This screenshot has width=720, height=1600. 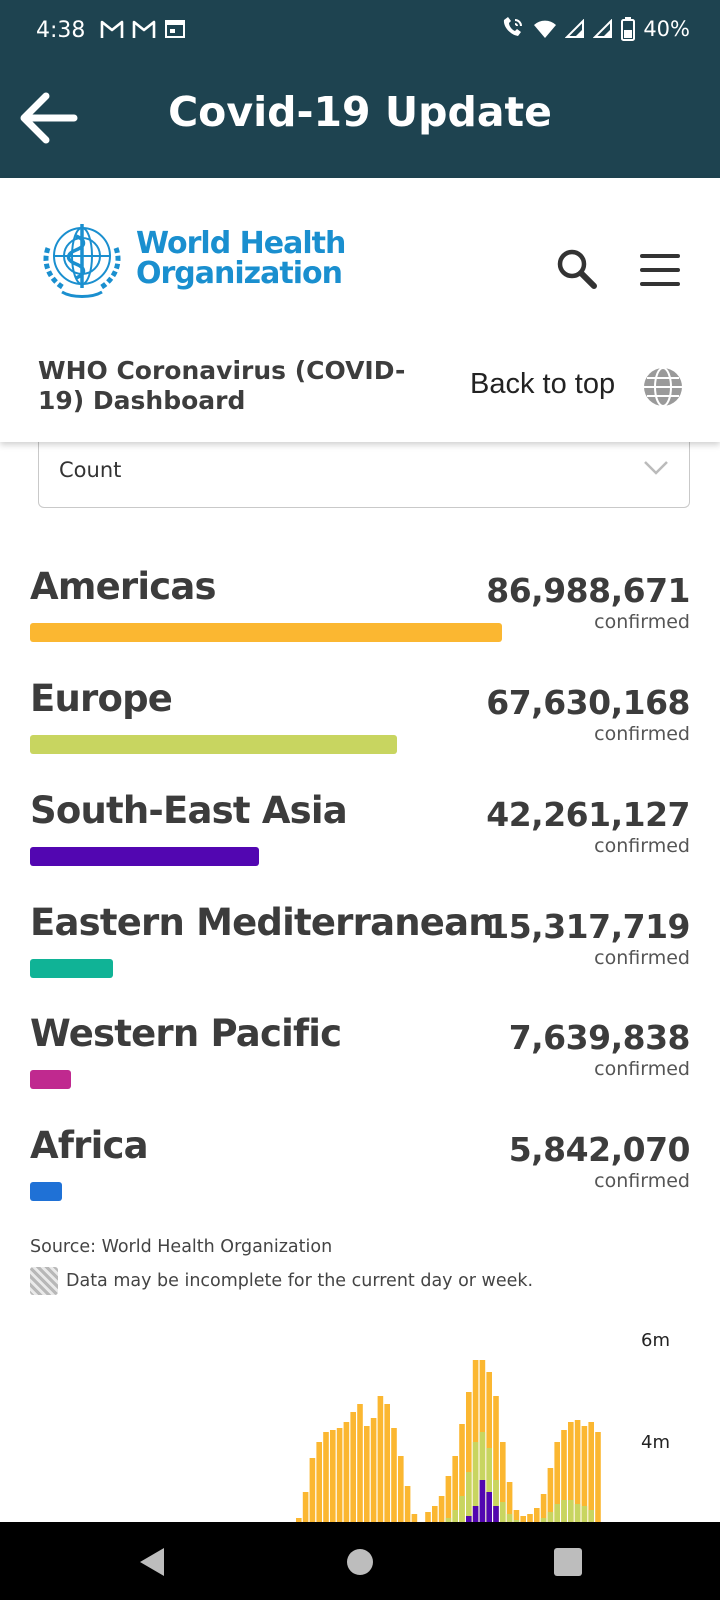 I want to click on region-count: 15,317,719, so click(x=588, y=926).